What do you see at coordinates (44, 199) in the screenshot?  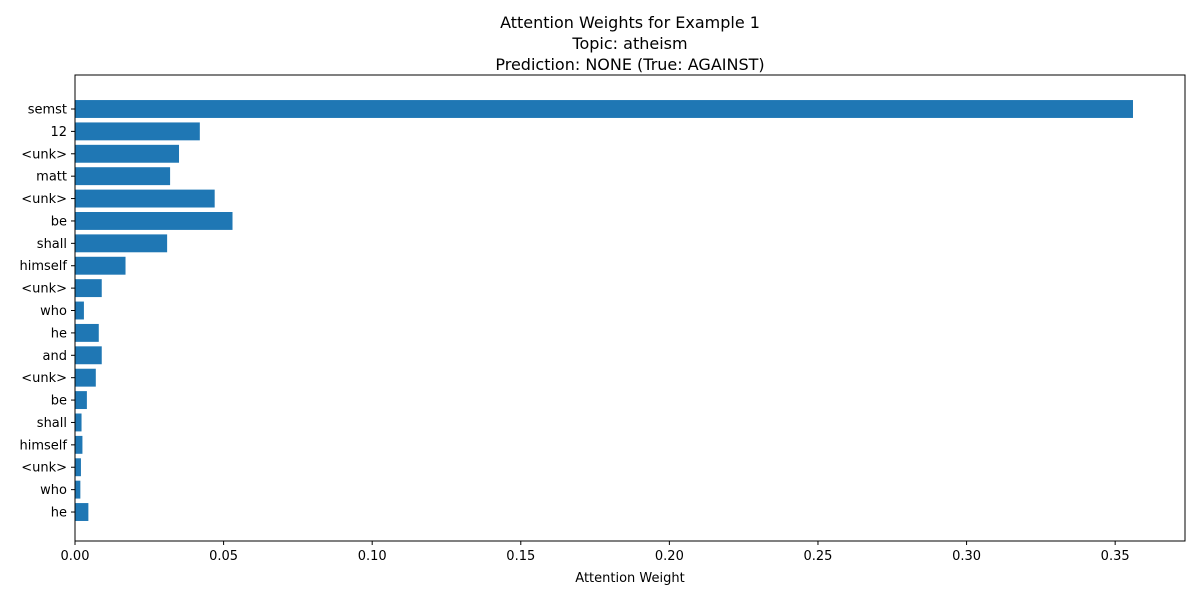 I see `y-tick-label-4: <unk>` at bounding box center [44, 199].